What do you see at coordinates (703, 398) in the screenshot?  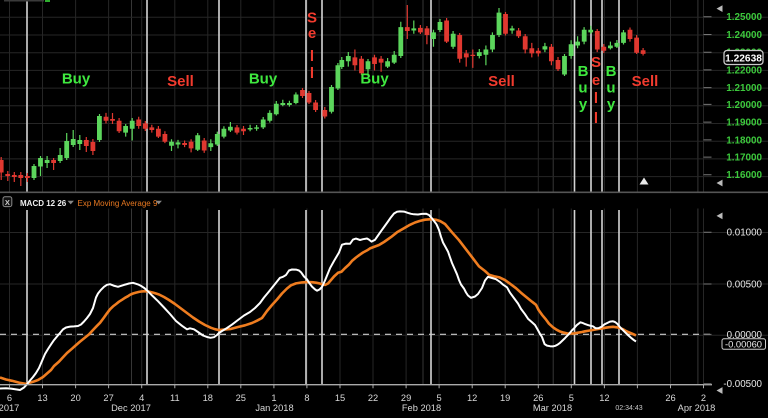 I see `svg-text: 2` at bounding box center [703, 398].